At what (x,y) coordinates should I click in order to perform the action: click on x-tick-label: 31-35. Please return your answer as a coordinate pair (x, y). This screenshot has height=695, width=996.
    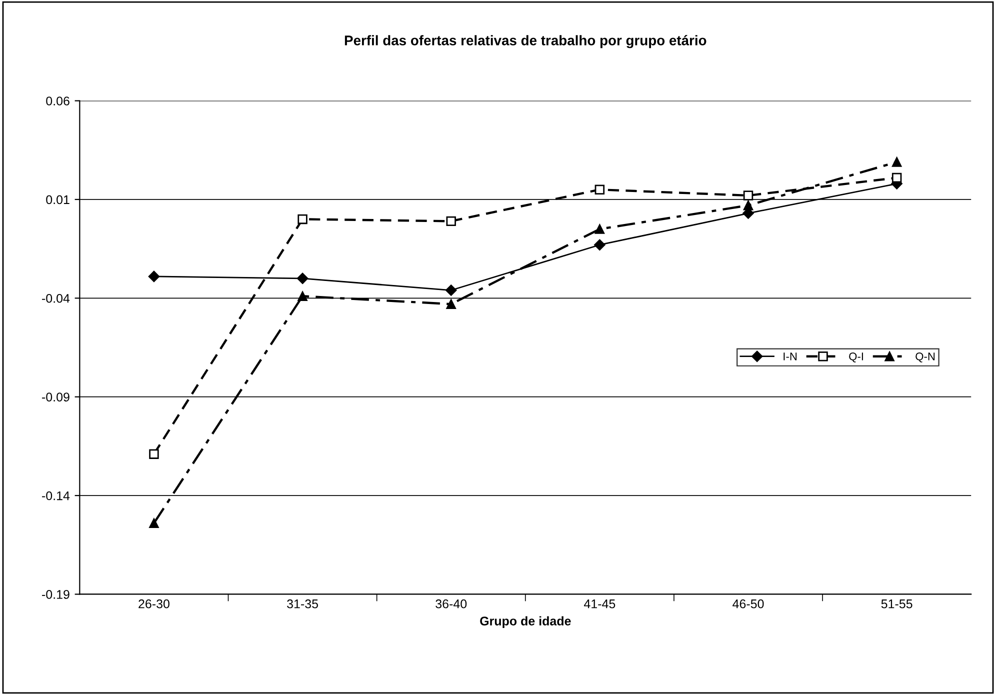
    Looking at the image, I should click on (302, 603).